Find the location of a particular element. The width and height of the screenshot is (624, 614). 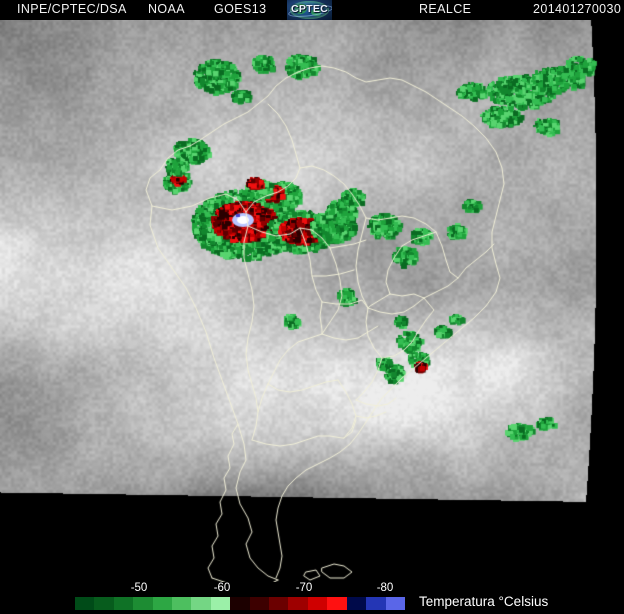

colorbar-tick-2: -70 is located at coordinates (304, 588).